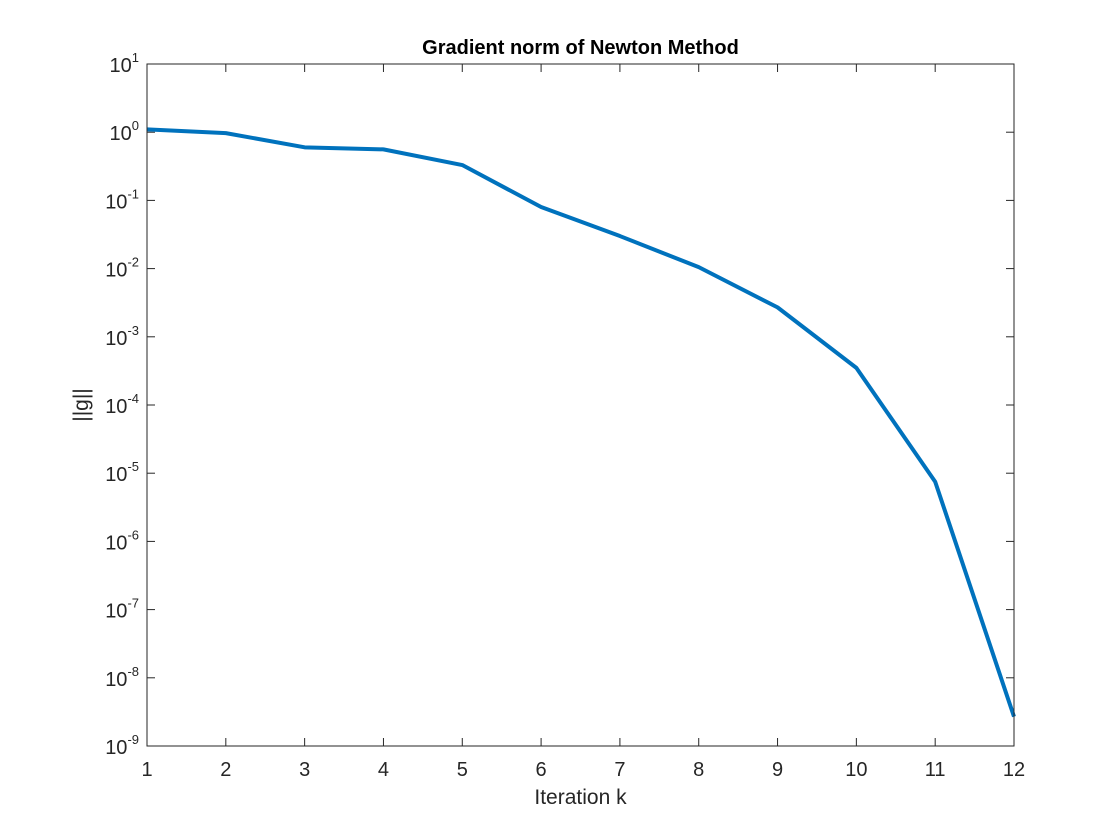  I want to click on x-tick-label: 4, so click(383, 770).